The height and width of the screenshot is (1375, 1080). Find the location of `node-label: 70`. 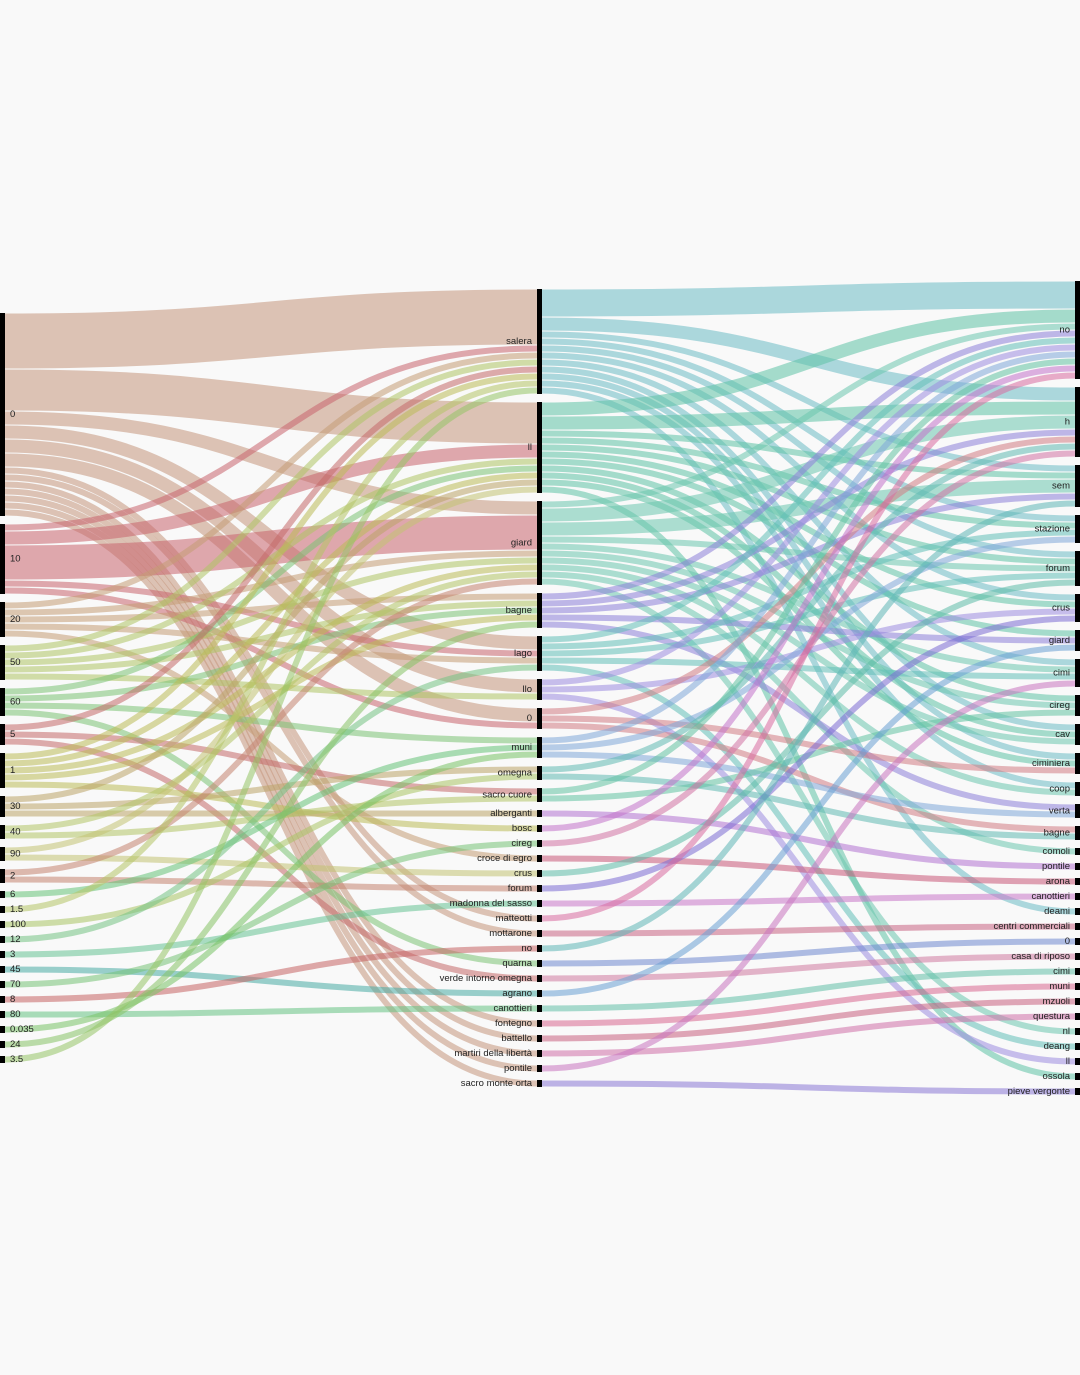

node-label: 70 is located at coordinates (15, 984).